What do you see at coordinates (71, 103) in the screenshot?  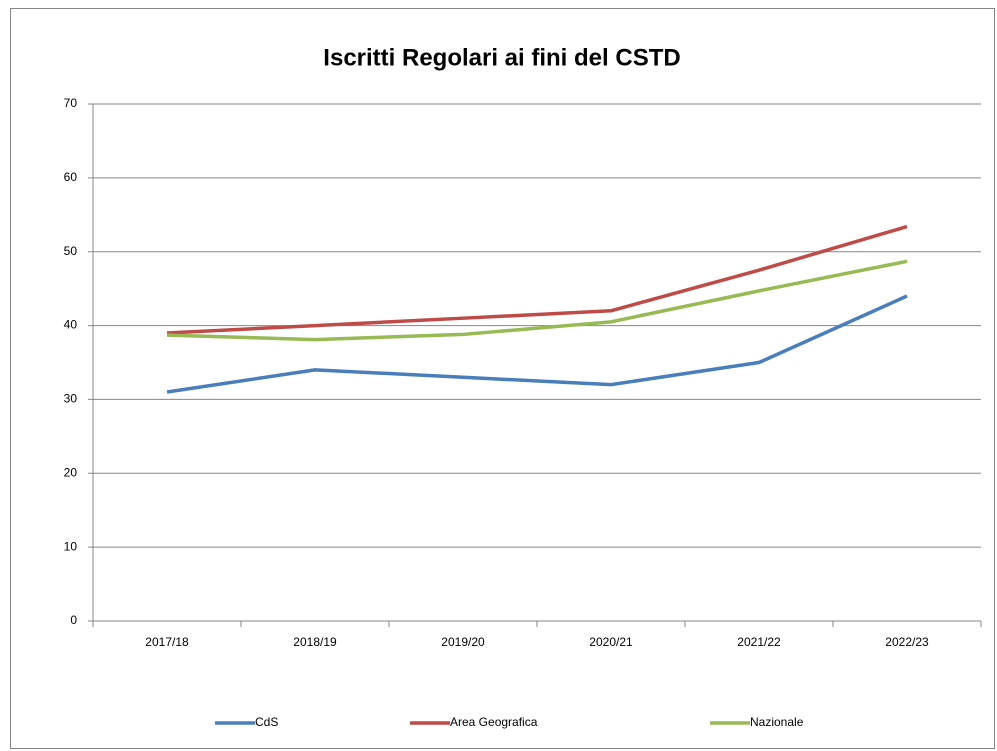 I see `y-tick-label: 70` at bounding box center [71, 103].